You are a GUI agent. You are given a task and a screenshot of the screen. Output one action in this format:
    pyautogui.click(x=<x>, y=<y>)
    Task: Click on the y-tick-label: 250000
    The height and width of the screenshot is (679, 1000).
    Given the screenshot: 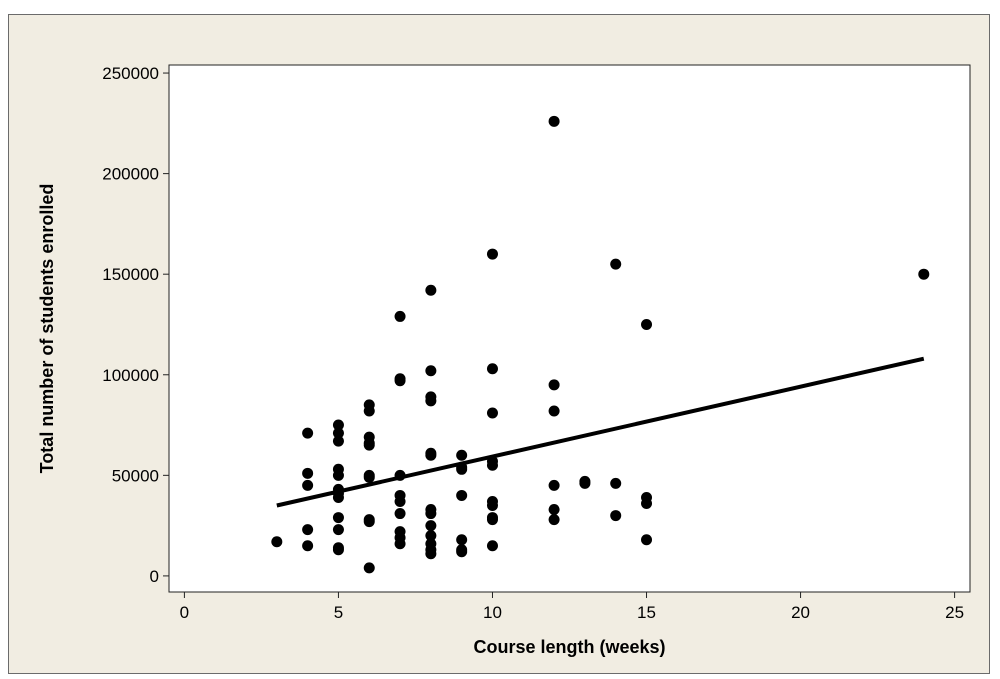 What is the action you would take?
    pyautogui.click(x=130, y=73)
    